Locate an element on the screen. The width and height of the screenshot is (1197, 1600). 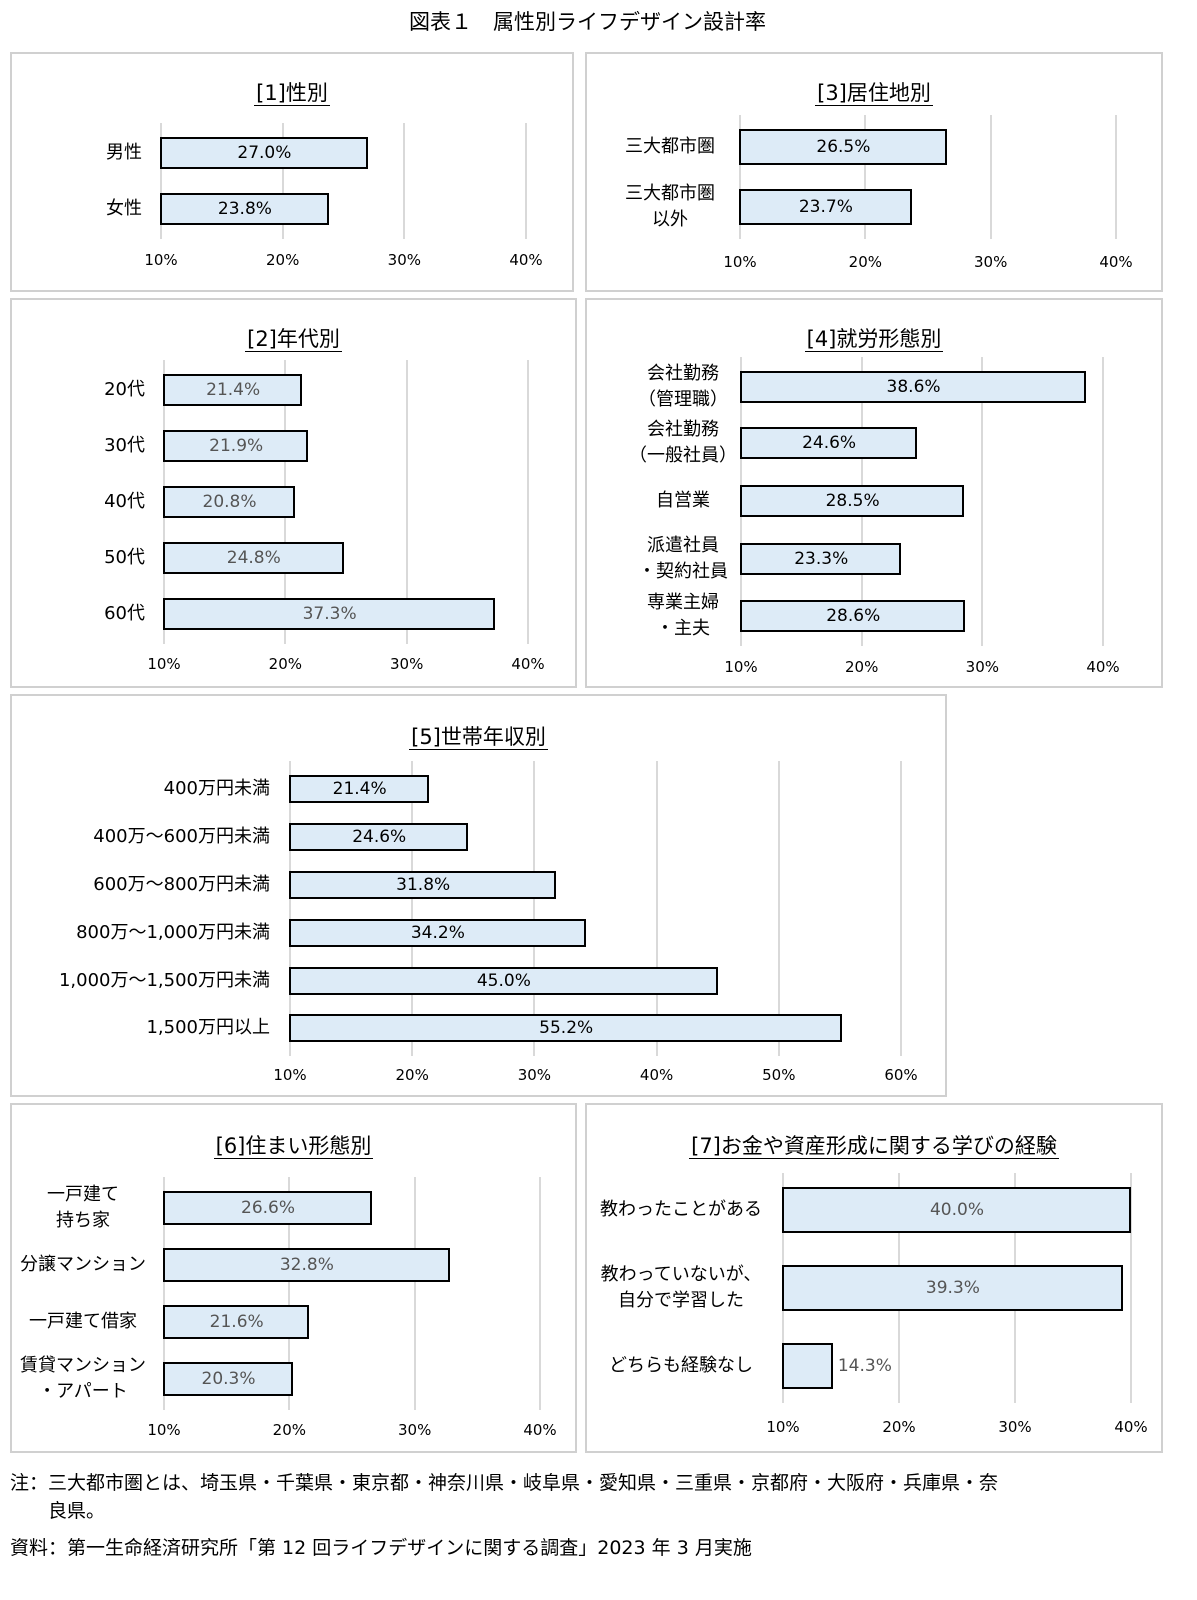
chart-title: [3]居住地別 is located at coordinates (874, 92).